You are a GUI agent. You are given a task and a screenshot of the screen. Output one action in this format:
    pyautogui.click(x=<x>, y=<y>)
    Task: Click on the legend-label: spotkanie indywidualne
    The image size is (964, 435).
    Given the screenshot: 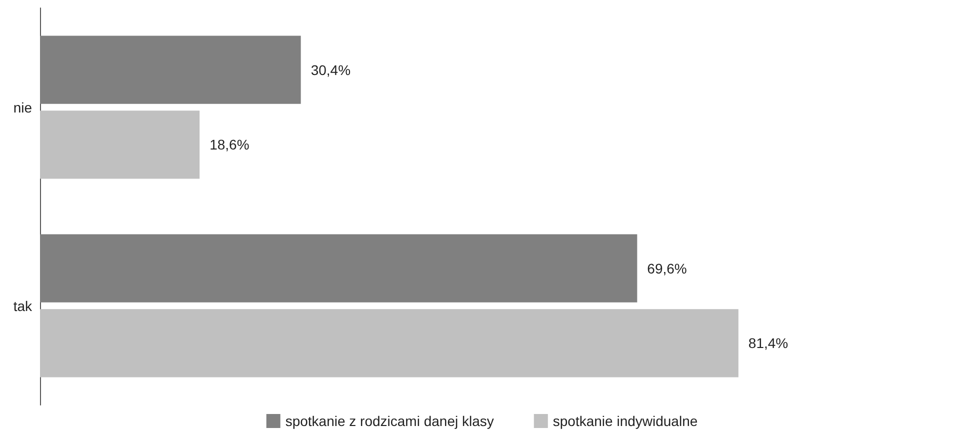 What is the action you would take?
    pyautogui.click(x=625, y=421)
    